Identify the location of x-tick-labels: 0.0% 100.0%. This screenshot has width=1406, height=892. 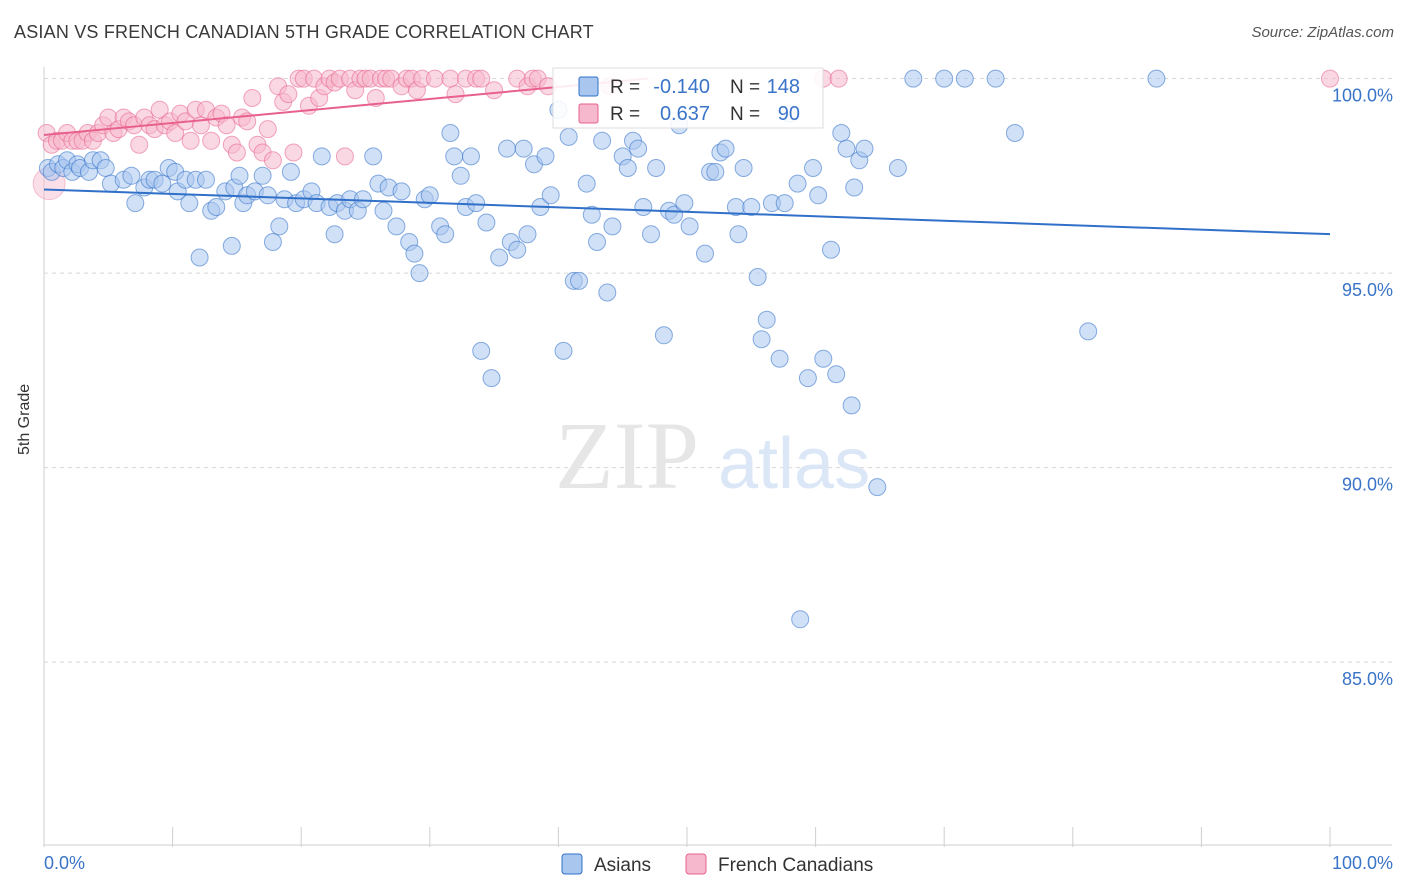
(718, 863).